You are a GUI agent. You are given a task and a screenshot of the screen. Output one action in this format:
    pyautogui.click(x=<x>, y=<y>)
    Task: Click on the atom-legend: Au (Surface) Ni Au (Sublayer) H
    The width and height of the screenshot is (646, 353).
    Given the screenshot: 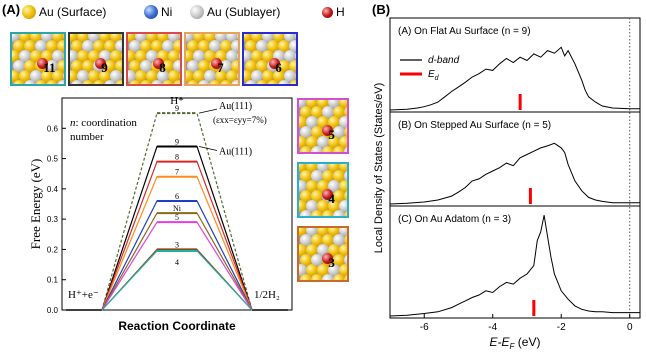 What is the action you would take?
    pyautogui.click(x=199, y=13)
    